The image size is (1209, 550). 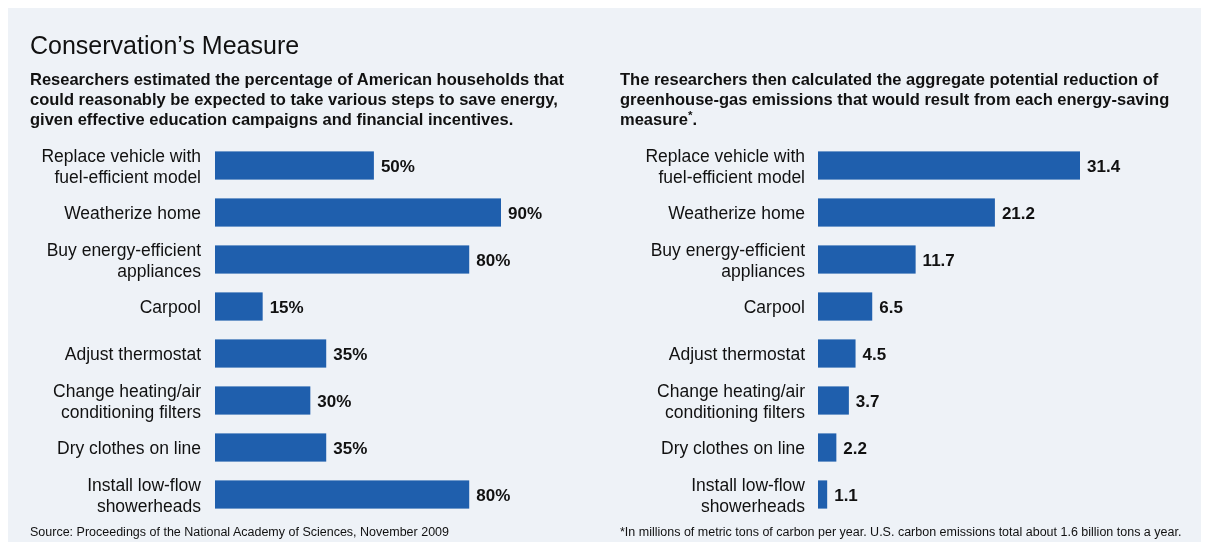 I want to click on chart-subtitle: The researchers then calculated the aggregate potential reduction of greenhouse-gas emissions that would result from each energy-saving measure$^{*}$., so click(x=895, y=99).